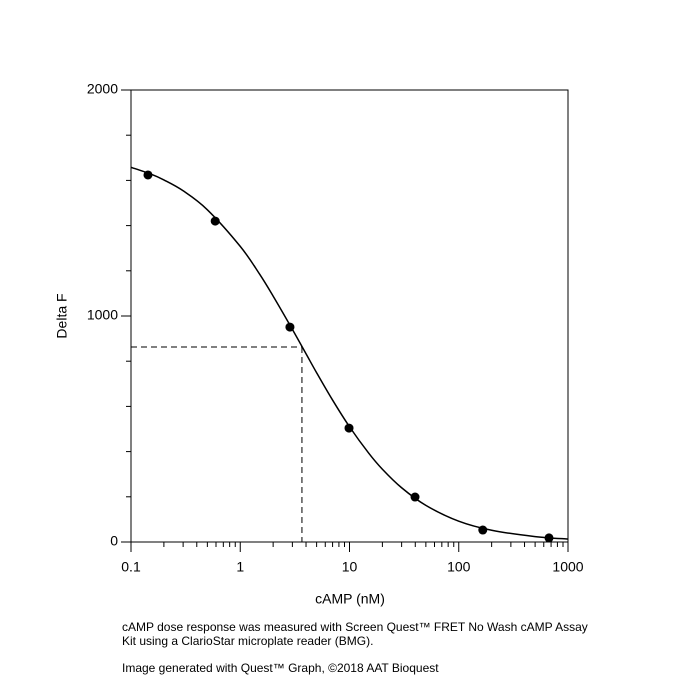  Describe the element at coordinates (350, 567) in the screenshot. I see `x-tick-label: 10` at that location.